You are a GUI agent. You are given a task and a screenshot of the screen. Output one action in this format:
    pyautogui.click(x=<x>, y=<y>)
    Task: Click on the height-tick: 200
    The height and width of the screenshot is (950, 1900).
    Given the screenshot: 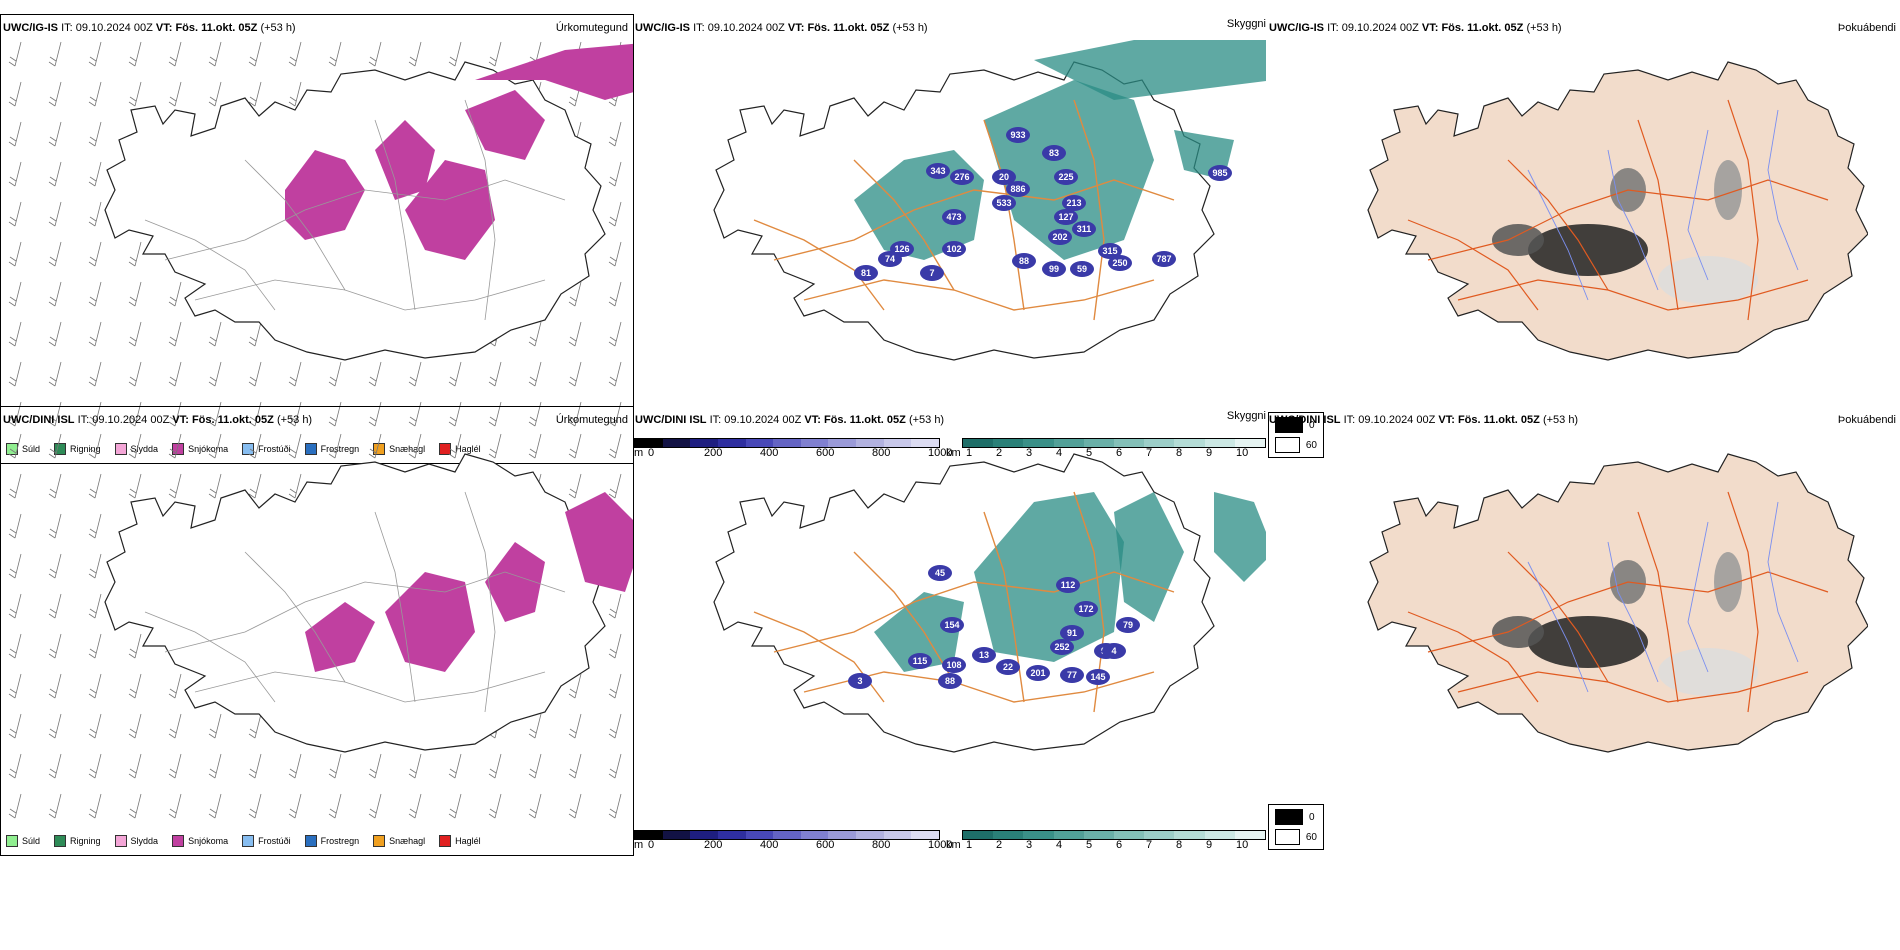 What is the action you would take?
    pyautogui.click(x=713, y=845)
    